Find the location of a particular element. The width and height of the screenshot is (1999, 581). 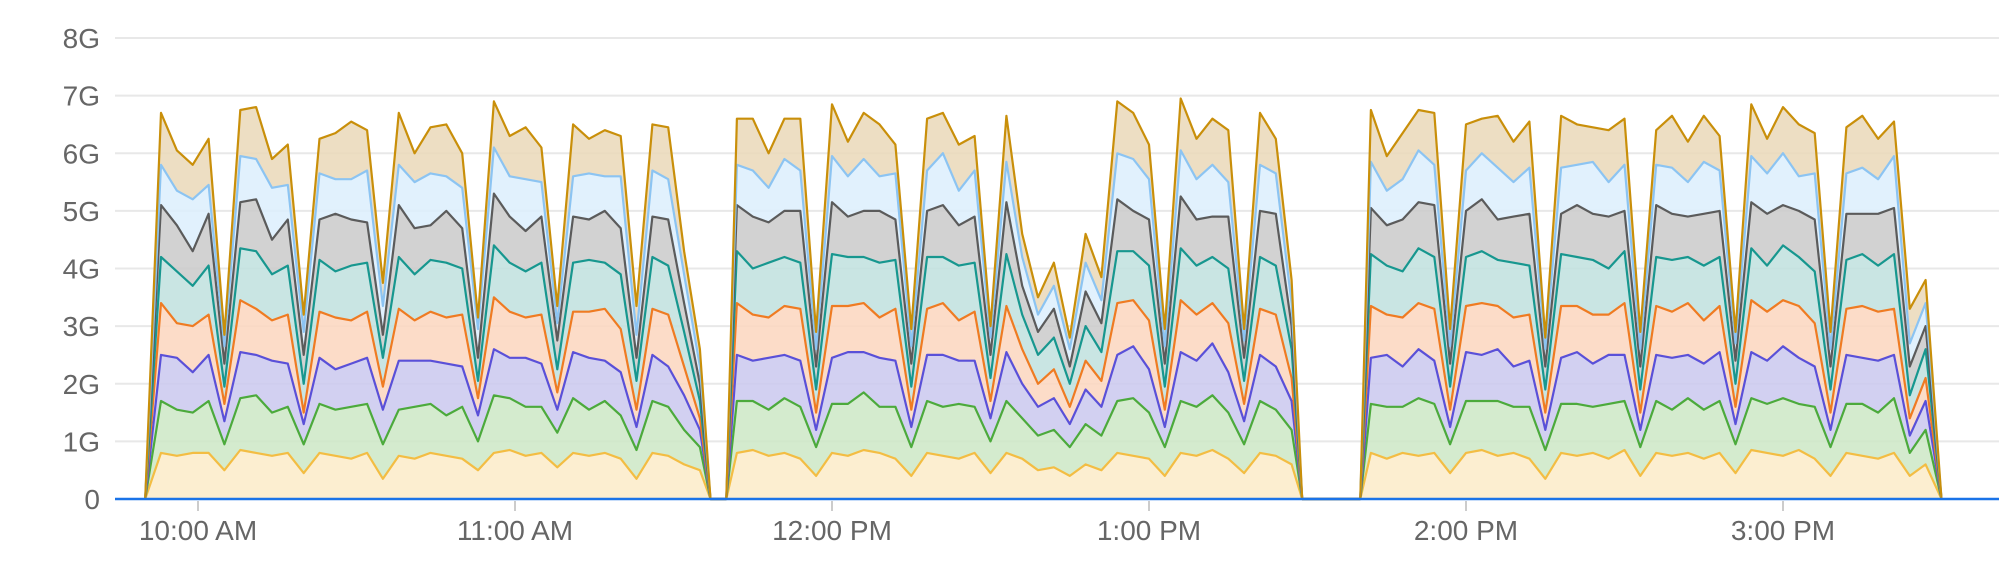

y-tick-label: 2G is located at coordinates (81, 384).